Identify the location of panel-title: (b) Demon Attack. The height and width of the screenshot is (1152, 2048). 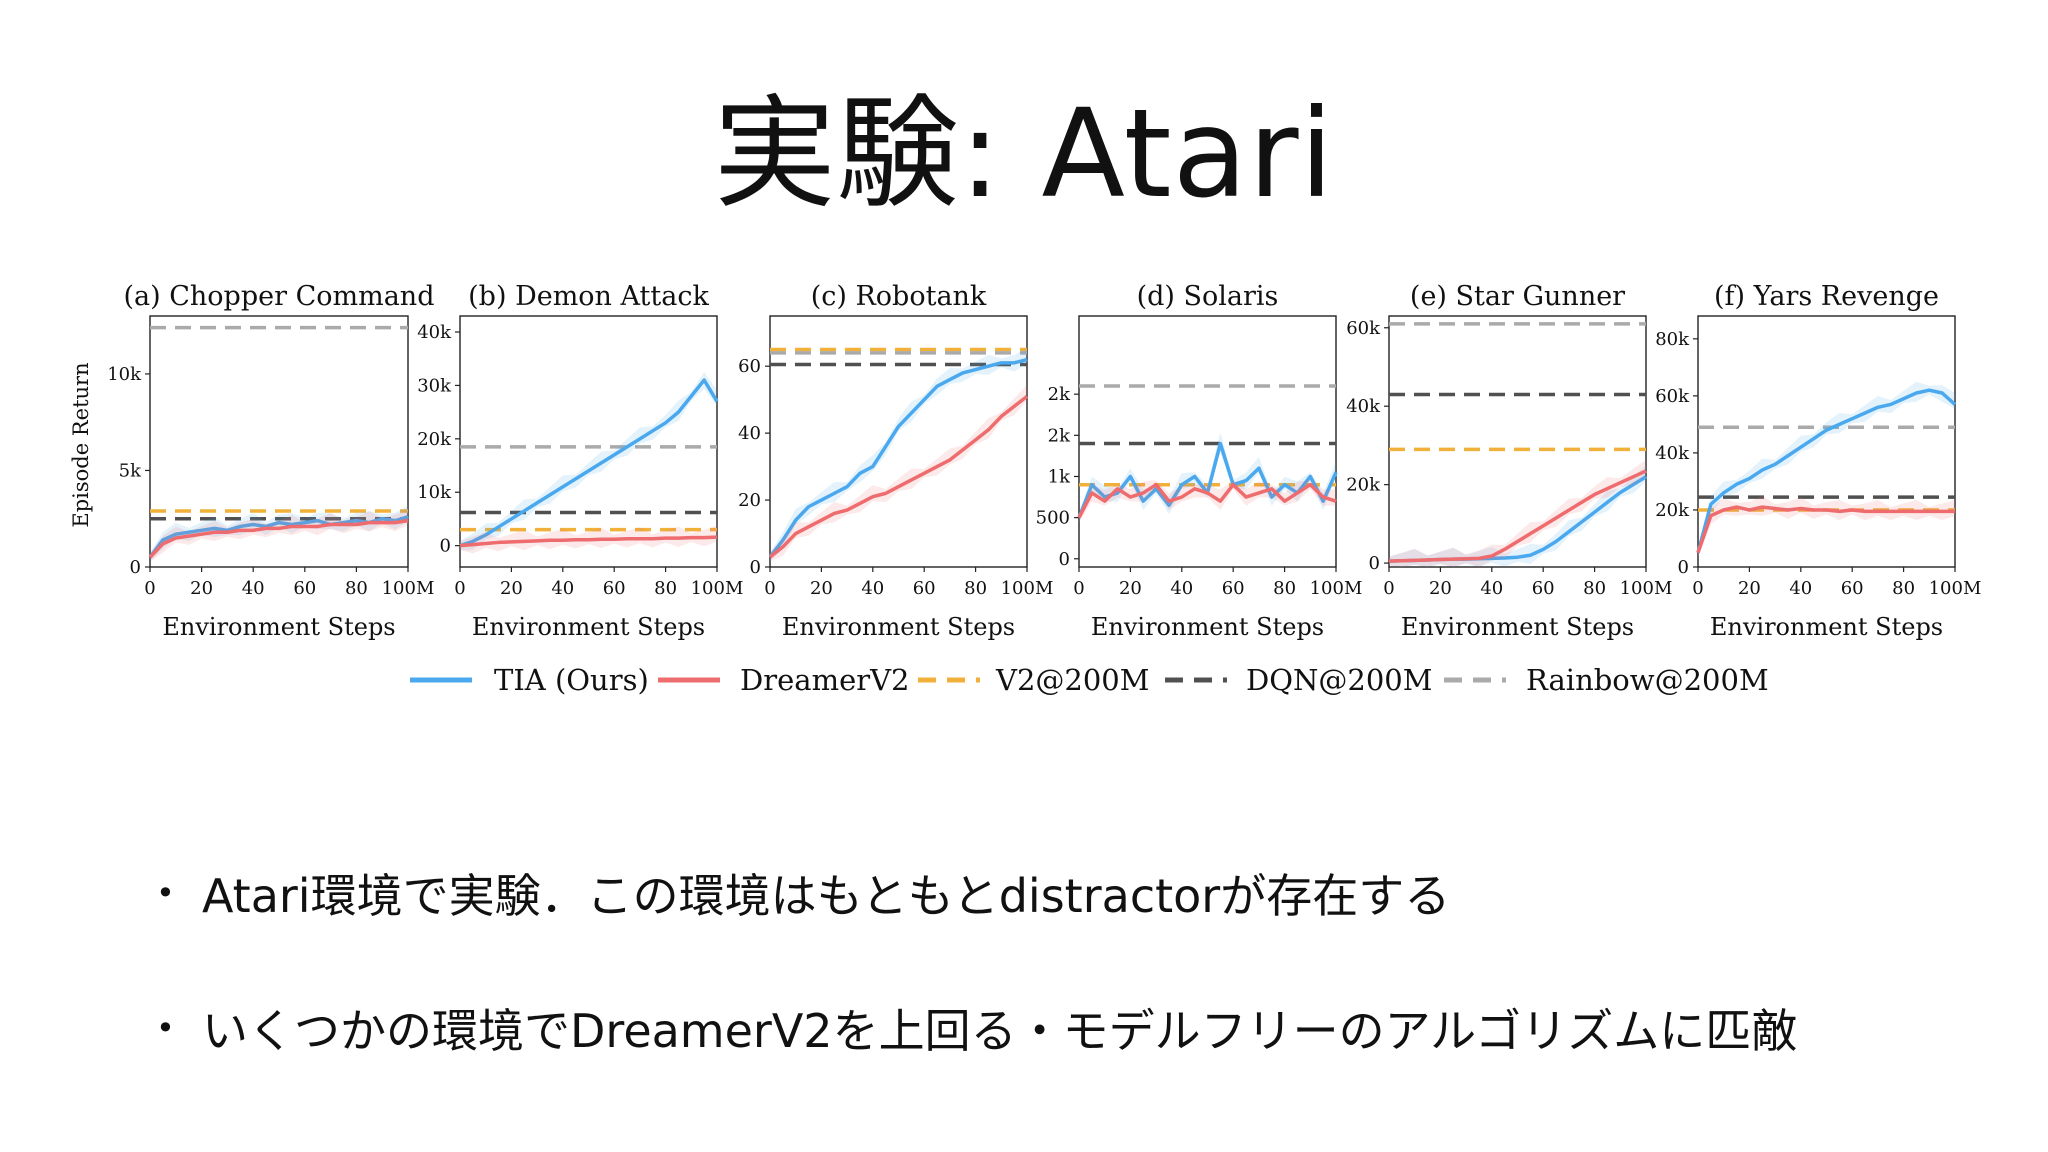
(588, 296).